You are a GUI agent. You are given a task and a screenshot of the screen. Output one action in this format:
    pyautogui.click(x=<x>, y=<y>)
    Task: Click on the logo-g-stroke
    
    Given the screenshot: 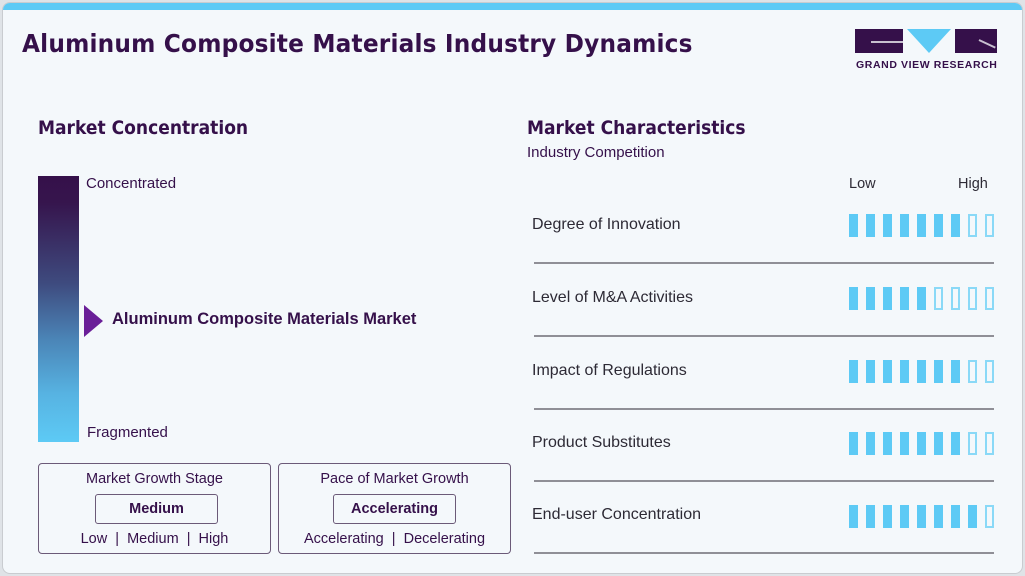 What is the action you would take?
    pyautogui.click(x=887, y=42)
    